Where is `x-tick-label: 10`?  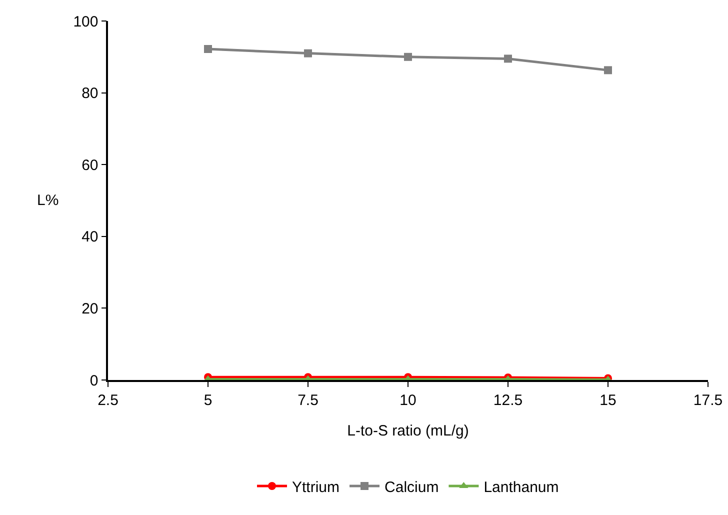 x-tick-label: 10 is located at coordinates (408, 400).